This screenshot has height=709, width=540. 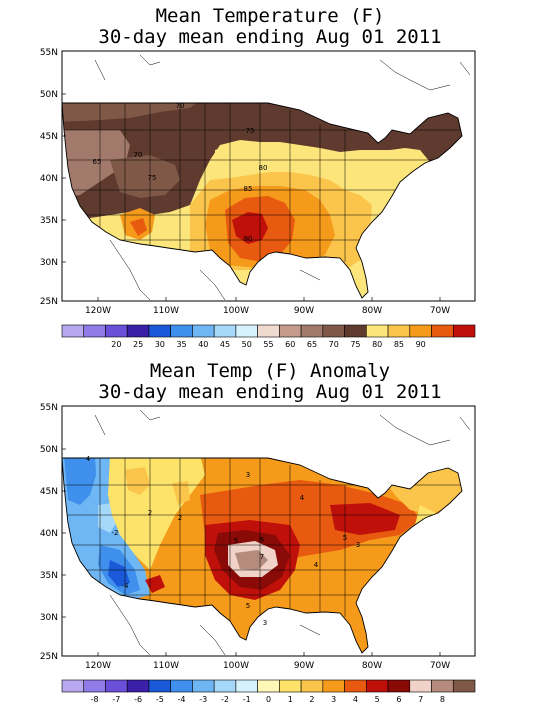 What do you see at coordinates (304, 666) in the screenshot?
I see `map2-lon-label: 90W` at bounding box center [304, 666].